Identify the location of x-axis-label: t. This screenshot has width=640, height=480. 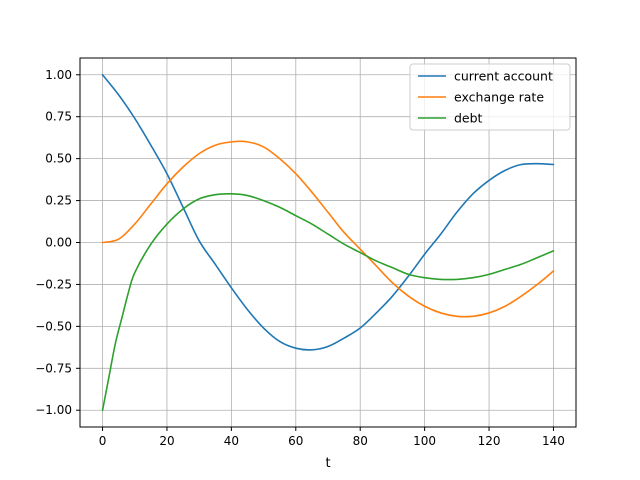
(327, 463).